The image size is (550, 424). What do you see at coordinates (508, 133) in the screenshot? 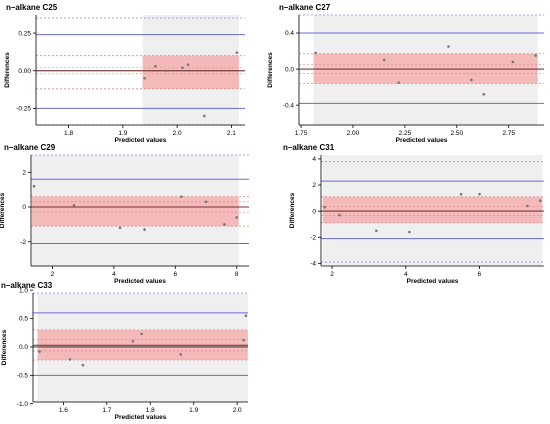
I see `x-tick-label: 2.75` at bounding box center [508, 133].